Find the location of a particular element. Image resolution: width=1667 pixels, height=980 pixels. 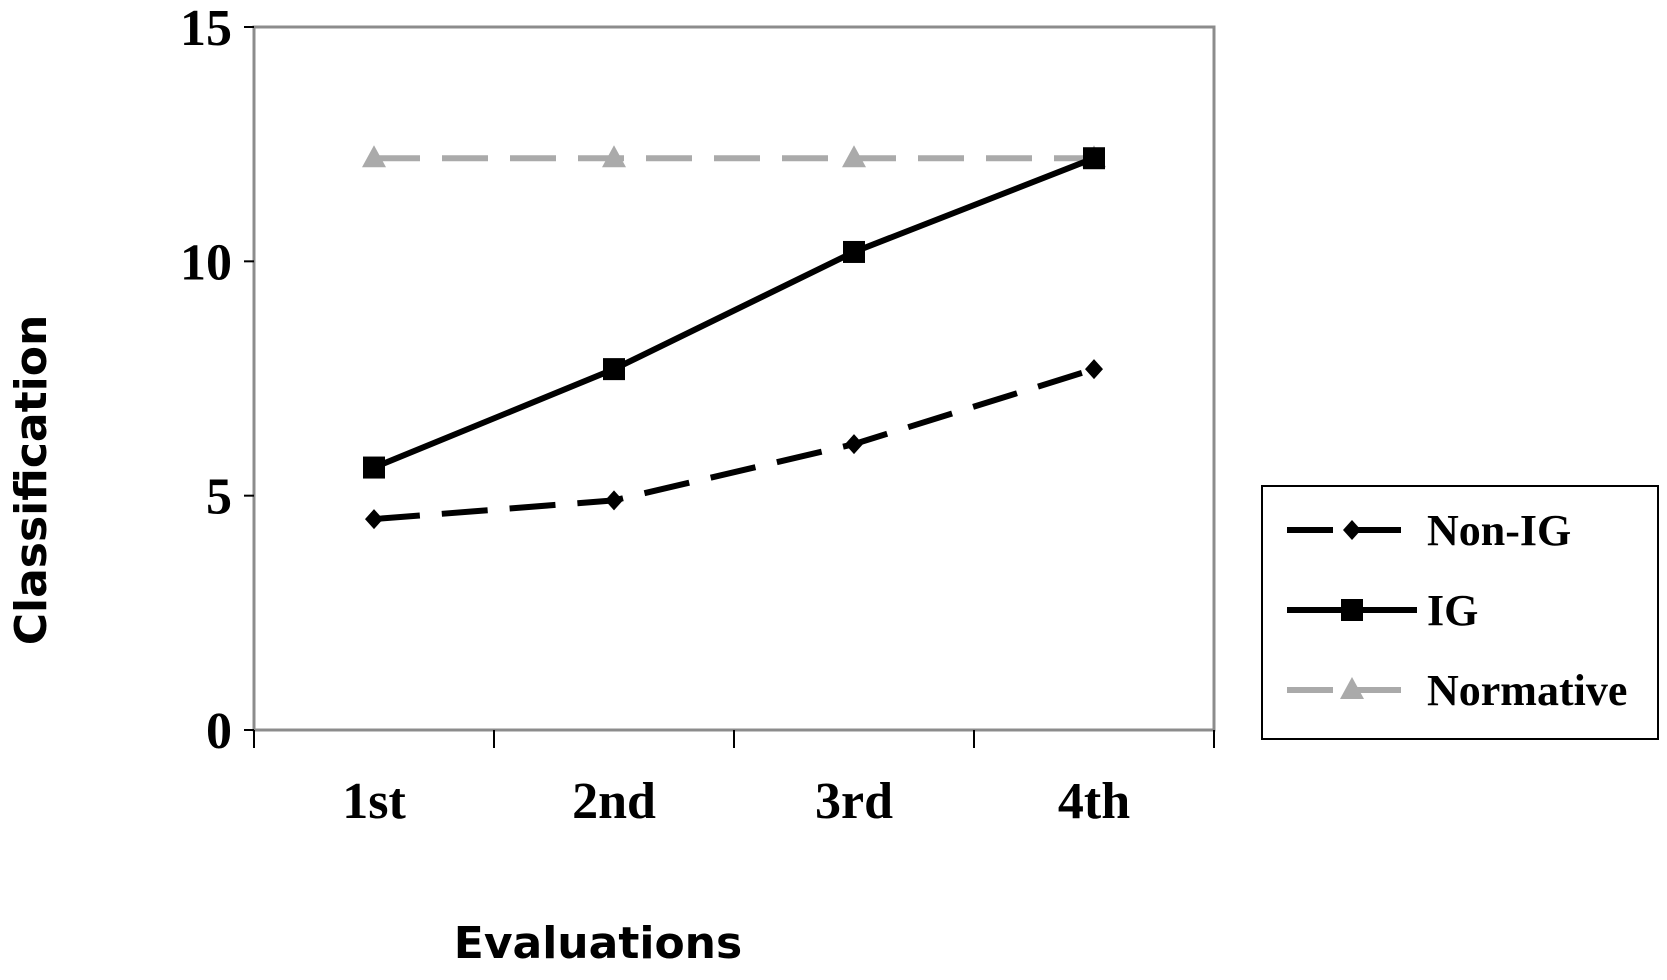

legend-label: Non-IG is located at coordinates (1499, 530).